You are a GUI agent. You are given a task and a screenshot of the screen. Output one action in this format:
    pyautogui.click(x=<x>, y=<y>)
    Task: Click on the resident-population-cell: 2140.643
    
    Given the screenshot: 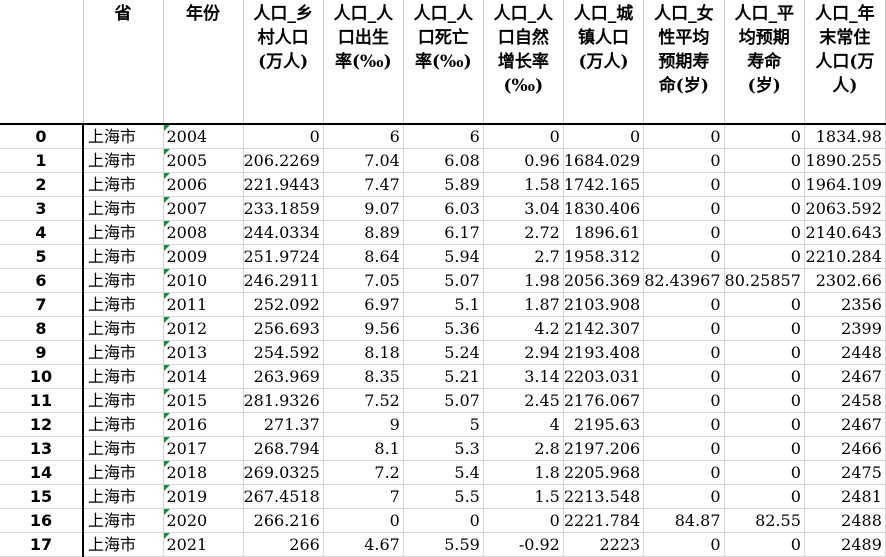 What is the action you would take?
    pyautogui.click(x=845, y=232)
    